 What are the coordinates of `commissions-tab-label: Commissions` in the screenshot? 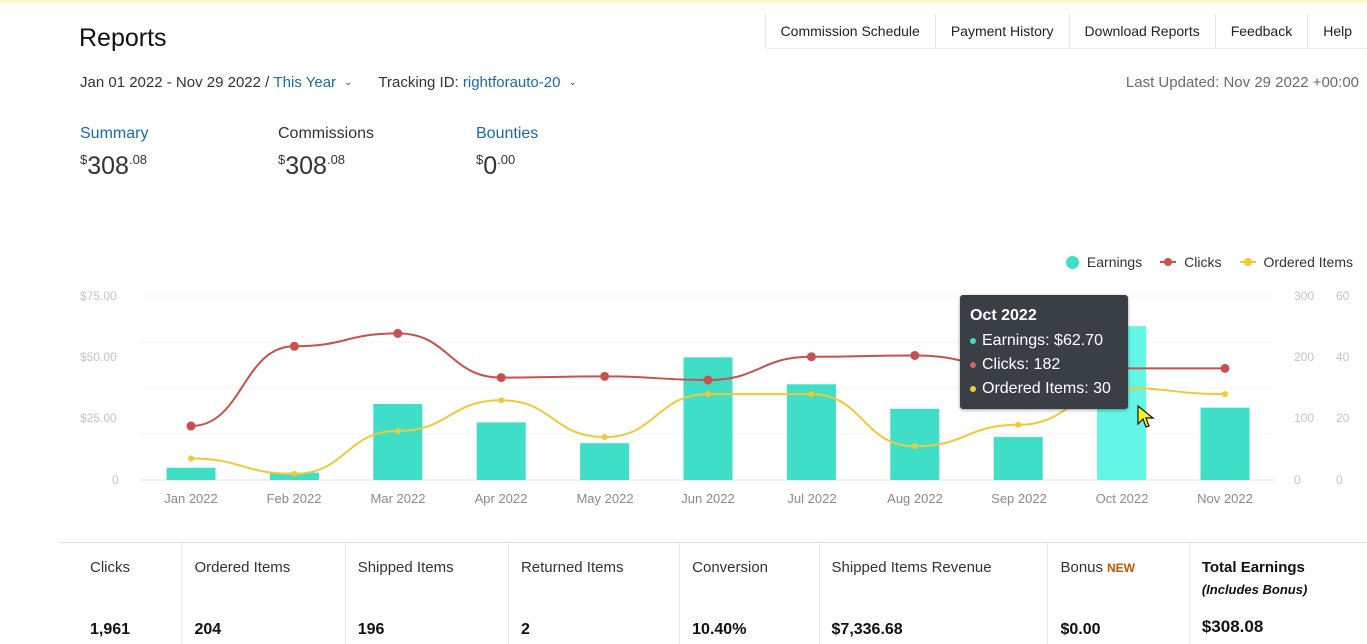 It's located at (326, 133).